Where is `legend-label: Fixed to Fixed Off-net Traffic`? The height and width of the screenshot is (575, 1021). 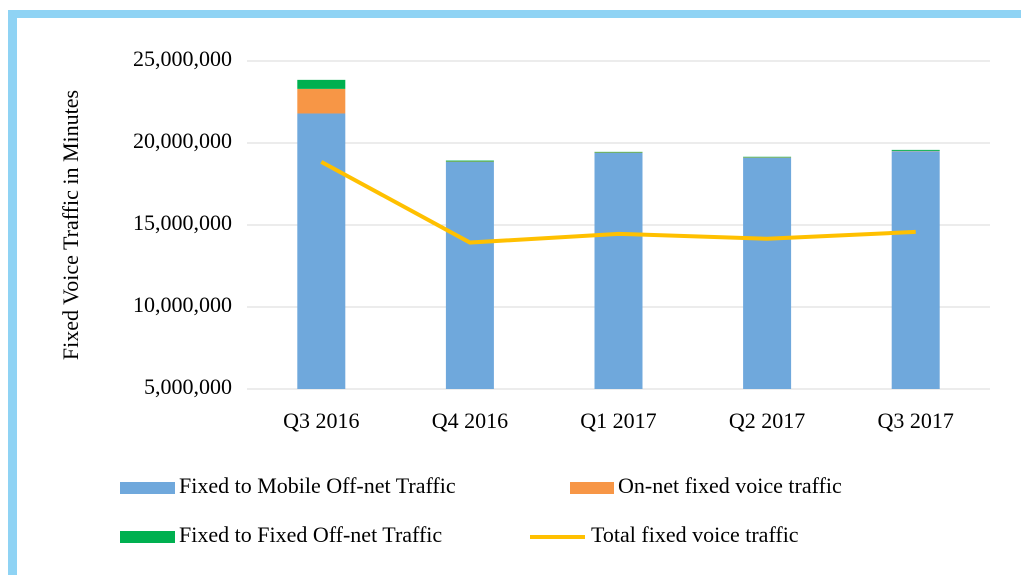 legend-label: Fixed to Fixed Off-net Traffic is located at coordinates (310, 534).